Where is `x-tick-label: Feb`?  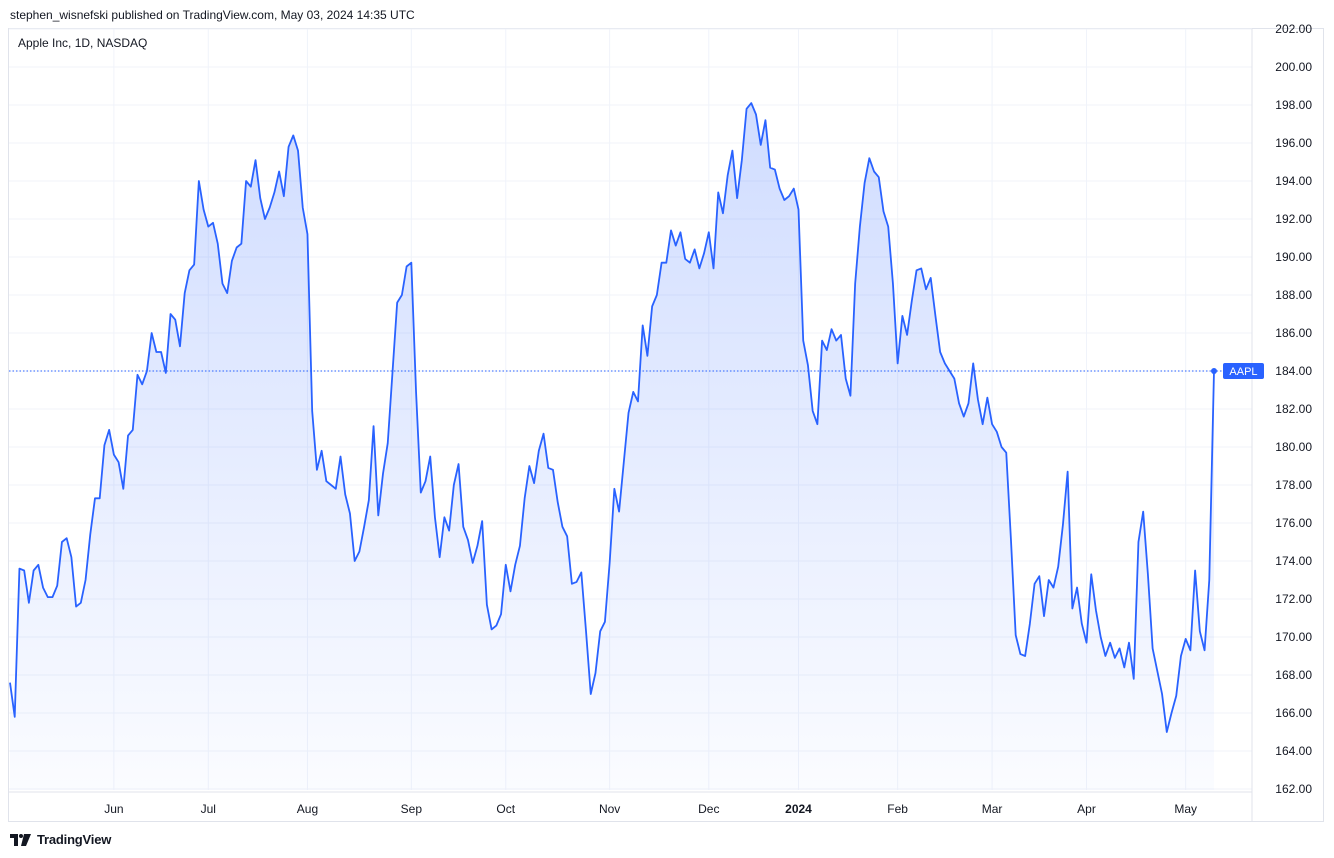
x-tick-label: Feb is located at coordinates (897, 809).